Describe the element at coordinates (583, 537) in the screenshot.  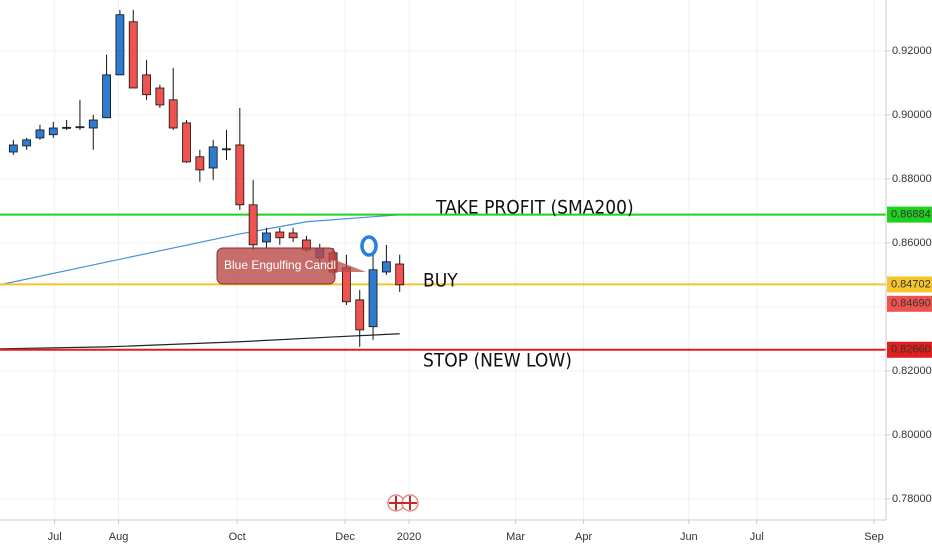
I see `x-tick-label: Apr` at that location.